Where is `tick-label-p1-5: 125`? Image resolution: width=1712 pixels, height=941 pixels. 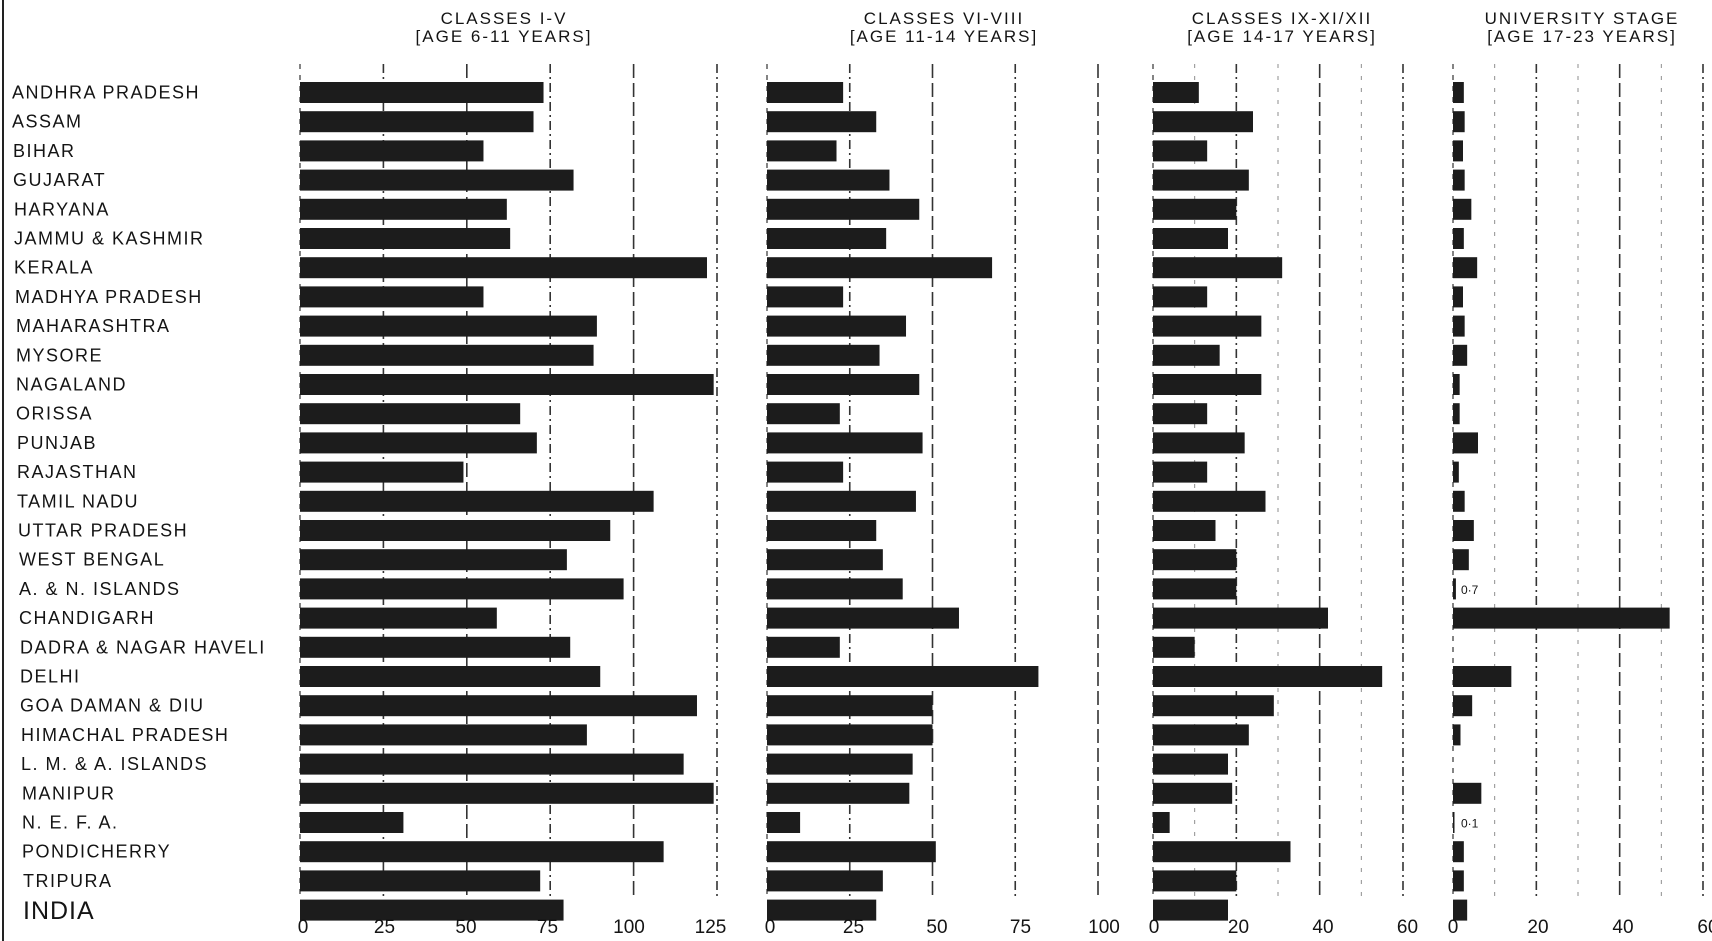 tick-label-p1-5: 125 is located at coordinates (711, 927).